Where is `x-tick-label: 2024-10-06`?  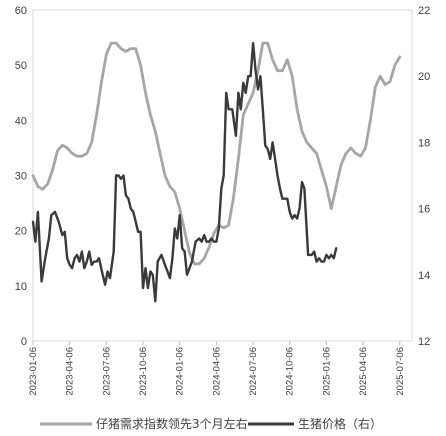 x-tick-label: 2024-10-06 is located at coordinates (290, 371).